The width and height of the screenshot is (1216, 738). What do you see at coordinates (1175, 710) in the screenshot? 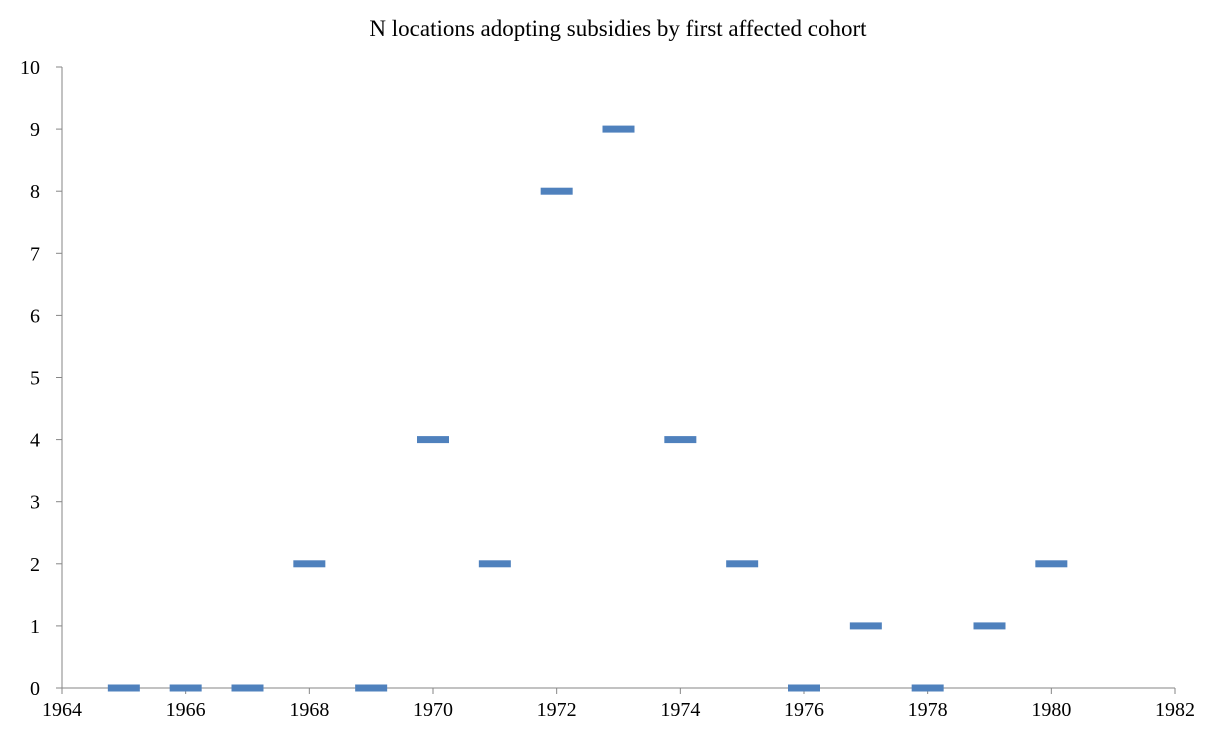
I see `x-tick-label: 1982` at bounding box center [1175, 710].